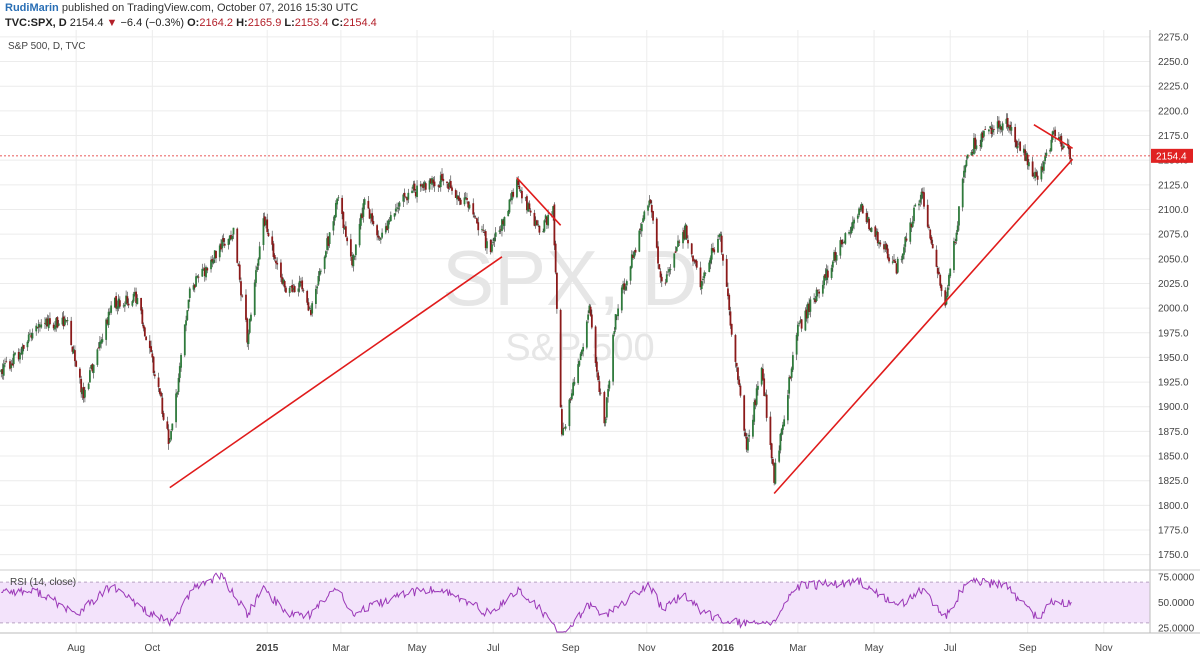 This screenshot has height=662, width=1200. I want to click on last-price-label: 2154.4, so click(1171, 156).